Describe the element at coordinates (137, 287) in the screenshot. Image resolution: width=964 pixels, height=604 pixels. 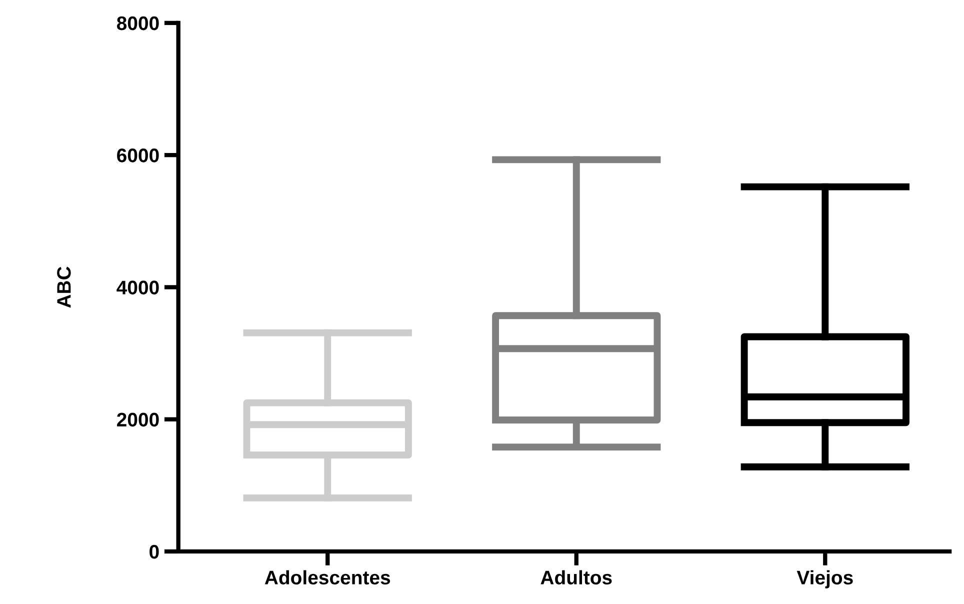
I see `y-tick-label: 4000` at that location.